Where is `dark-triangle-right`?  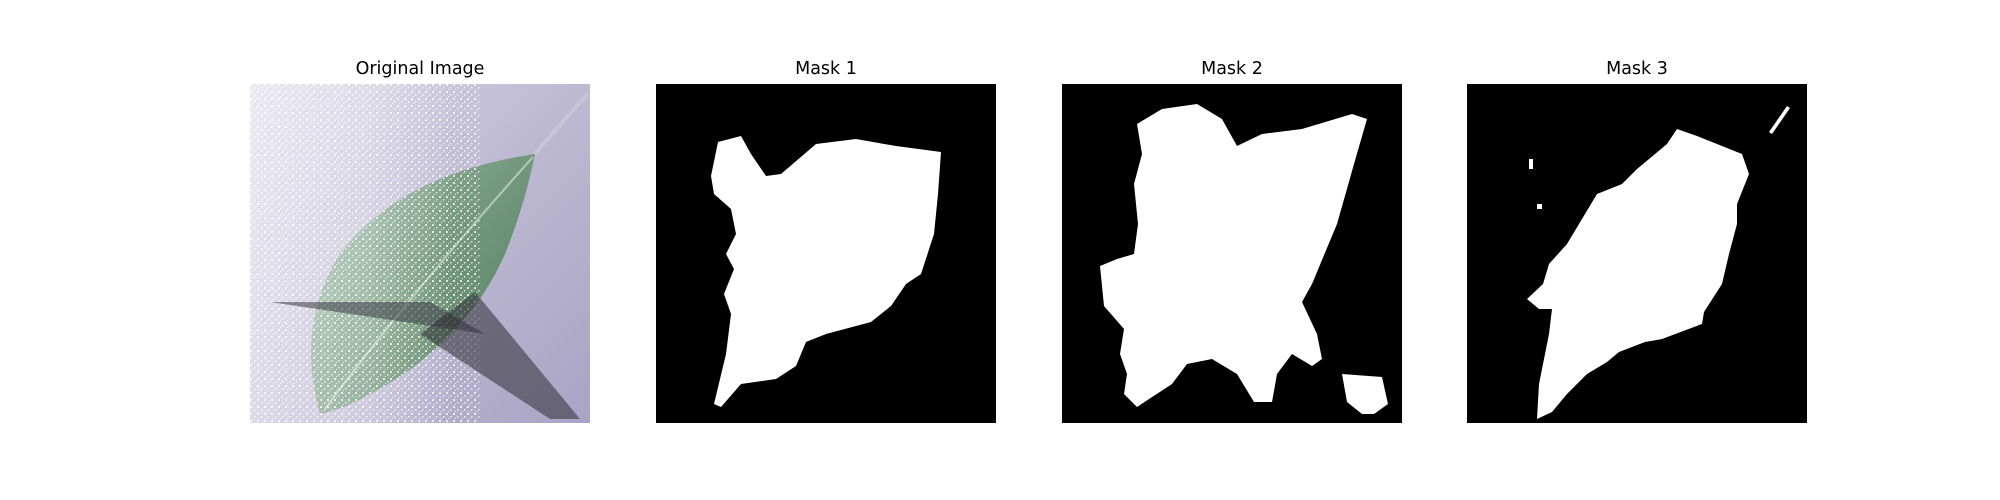
dark-triangle-right is located at coordinates (500, 355).